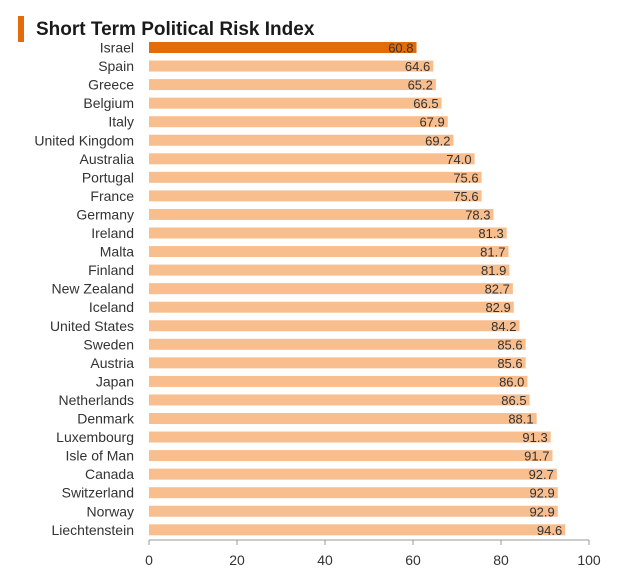 This screenshot has height=578, width=629. I want to click on value-label: 86.0, so click(511, 381).